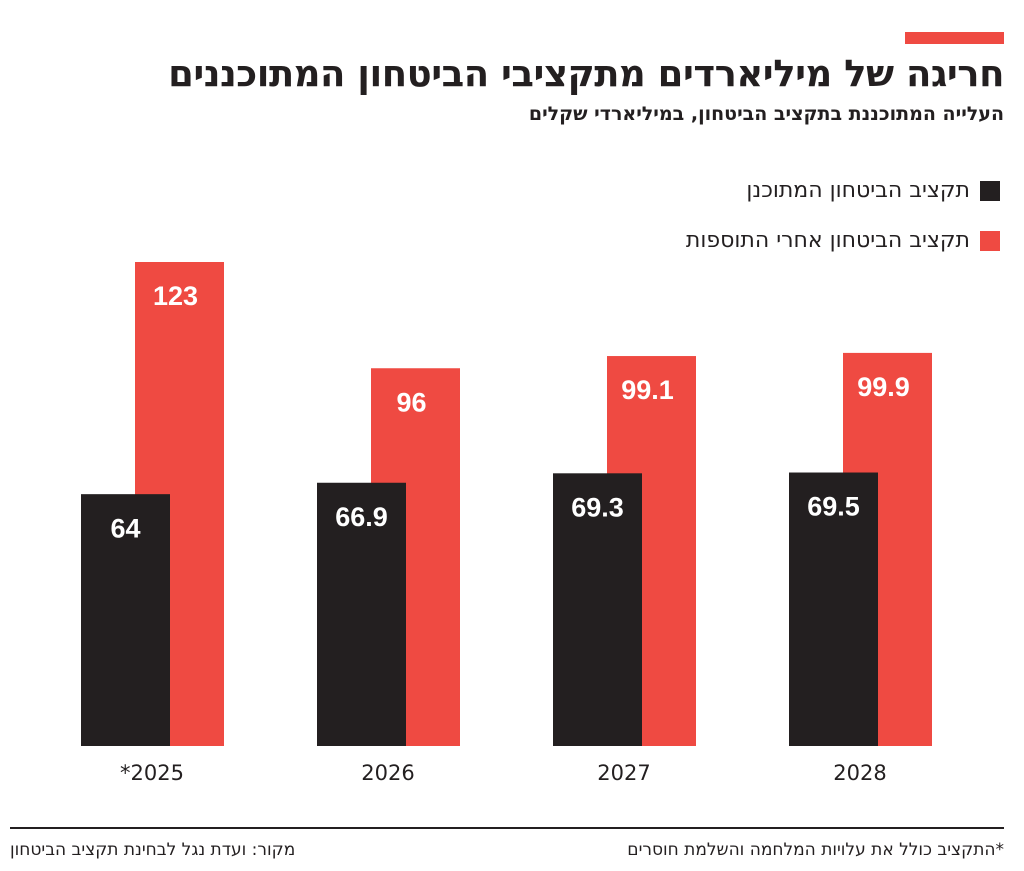 Image resolution: width=1024 pixels, height=871 pixels. I want to click on x-tick-label: 2026, so click(387, 773).